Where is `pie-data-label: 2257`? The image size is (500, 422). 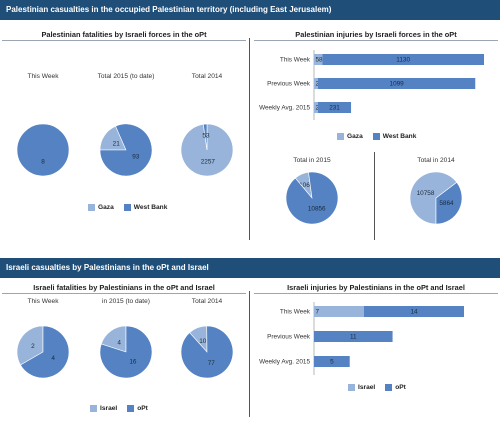
pie-data-label: 2257 is located at coordinates (208, 162).